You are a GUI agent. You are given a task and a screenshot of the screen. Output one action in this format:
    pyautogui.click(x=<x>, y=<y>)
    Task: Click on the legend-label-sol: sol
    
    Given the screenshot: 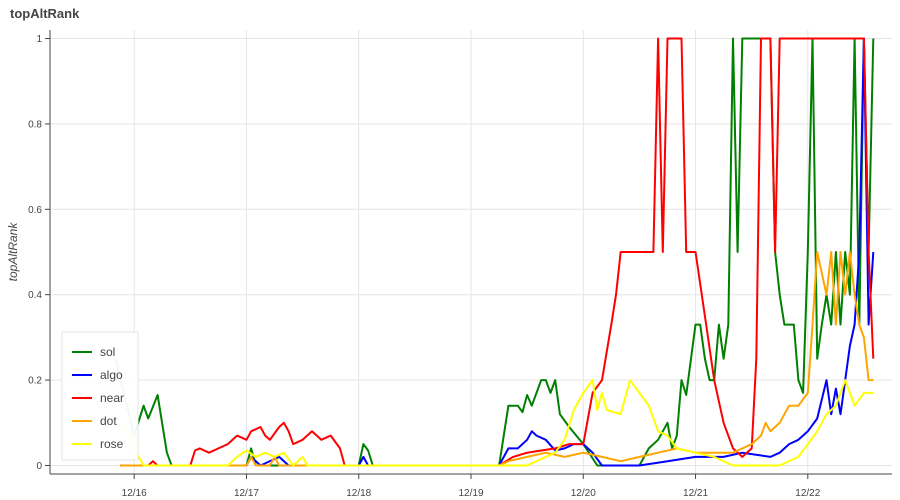 What is the action you would take?
    pyautogui.click(x=107, y=352)
    